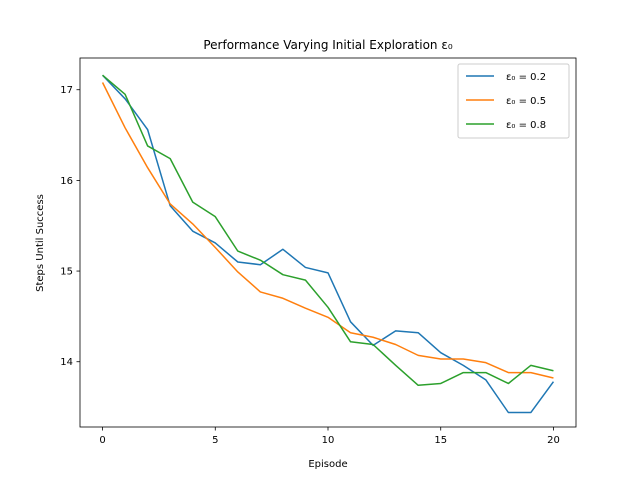 The height and width of the screenshot is (480, 640). I want to click on y-tick-label: 17, so click(66, 90).